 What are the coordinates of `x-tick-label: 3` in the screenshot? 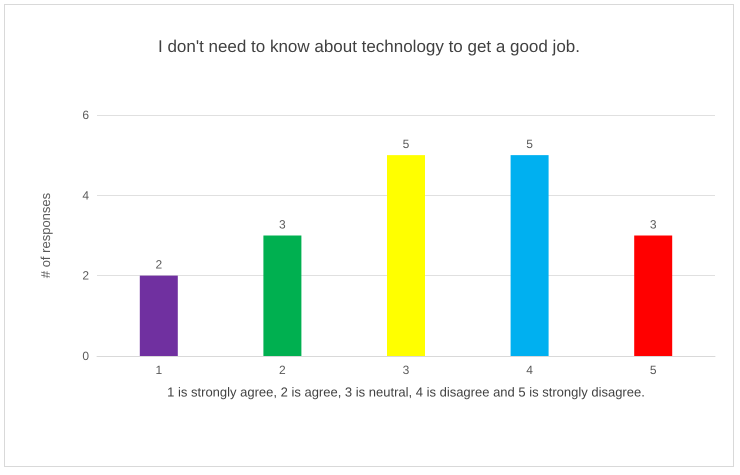 It's located at (406, 370).